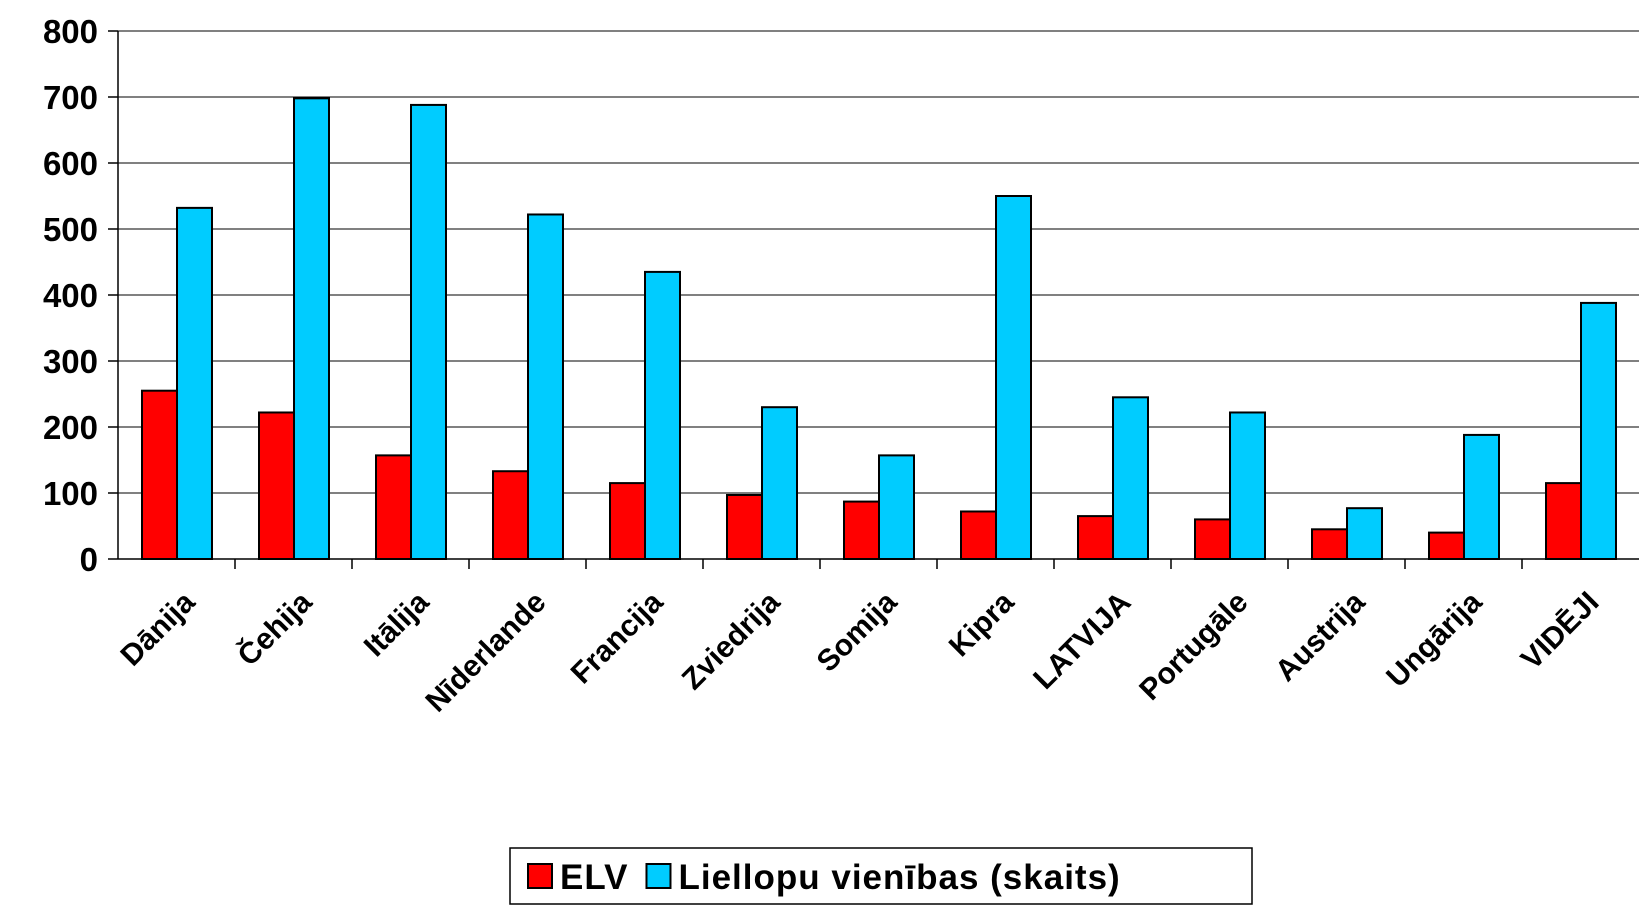  Describe the element at coordinates (899, 877) in the screenshot. I see `legend-label: Liellopu vienības (skaits)` at that location.